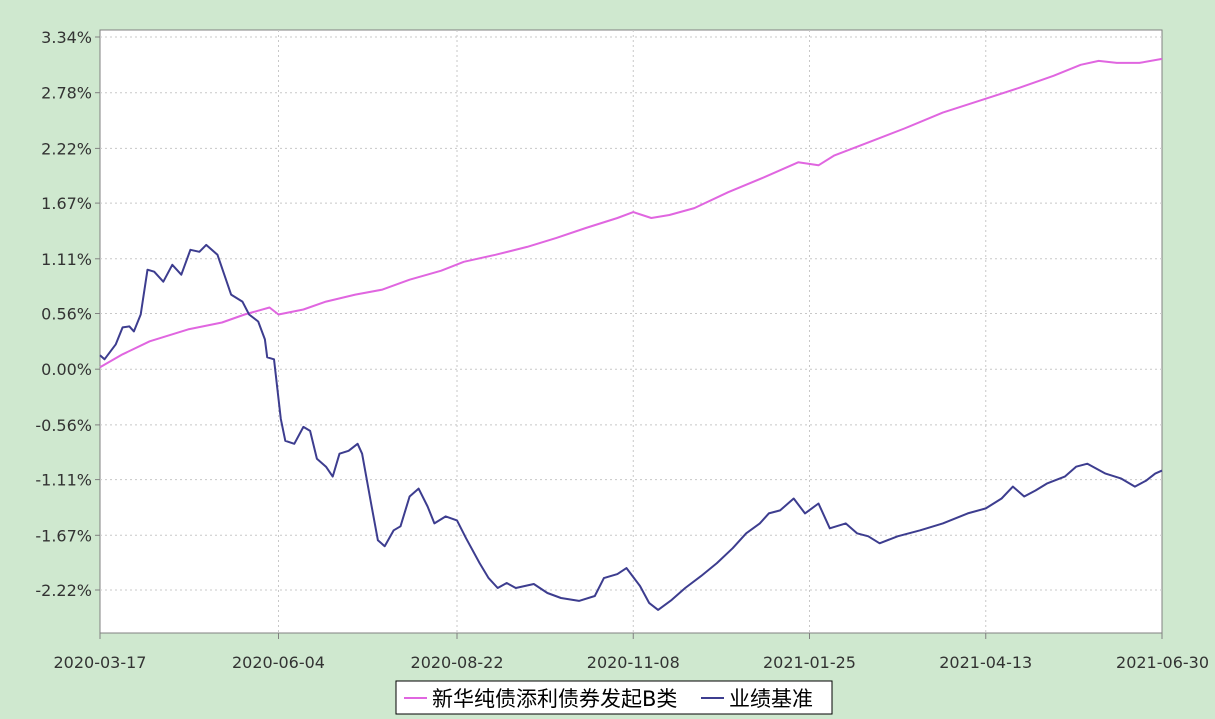 Image resolution: width=1215 pixels, height=719 pixels. What do you see at coordinates (554, 699) in the screenshot?
I see `legend-label-fund: 新华纯债添利债券发起B类` at bounding box center [554, 699].